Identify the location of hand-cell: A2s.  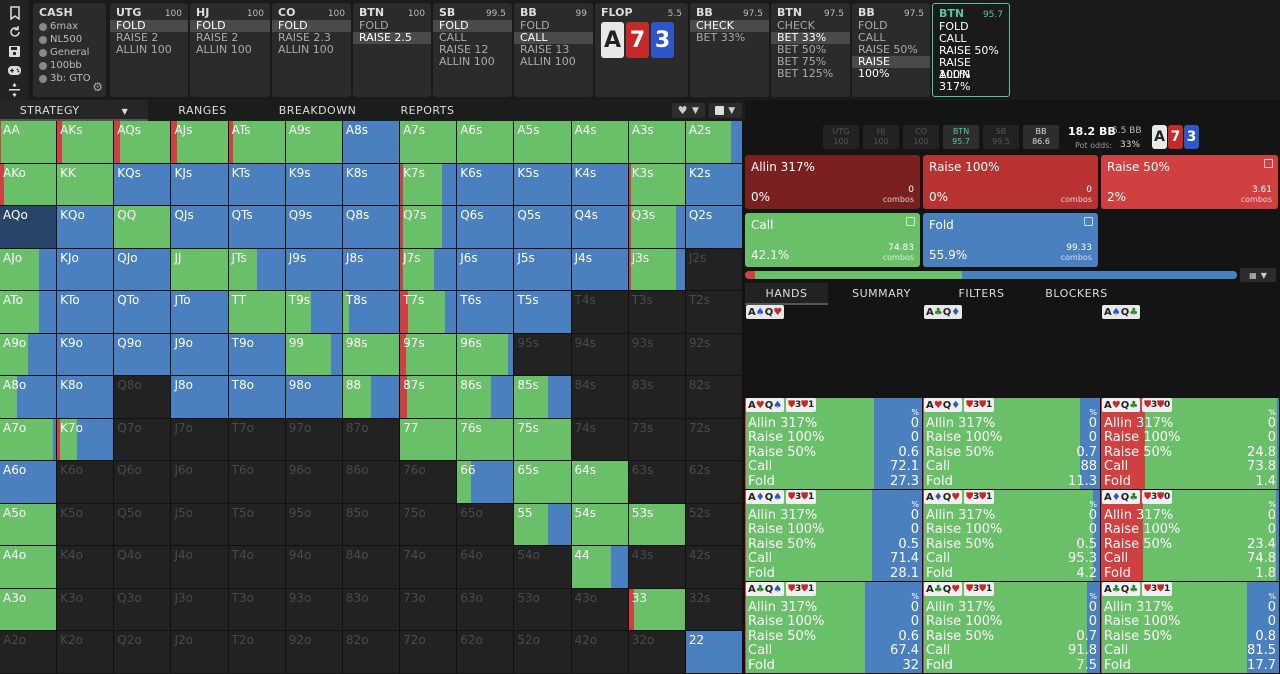
(714, 142).